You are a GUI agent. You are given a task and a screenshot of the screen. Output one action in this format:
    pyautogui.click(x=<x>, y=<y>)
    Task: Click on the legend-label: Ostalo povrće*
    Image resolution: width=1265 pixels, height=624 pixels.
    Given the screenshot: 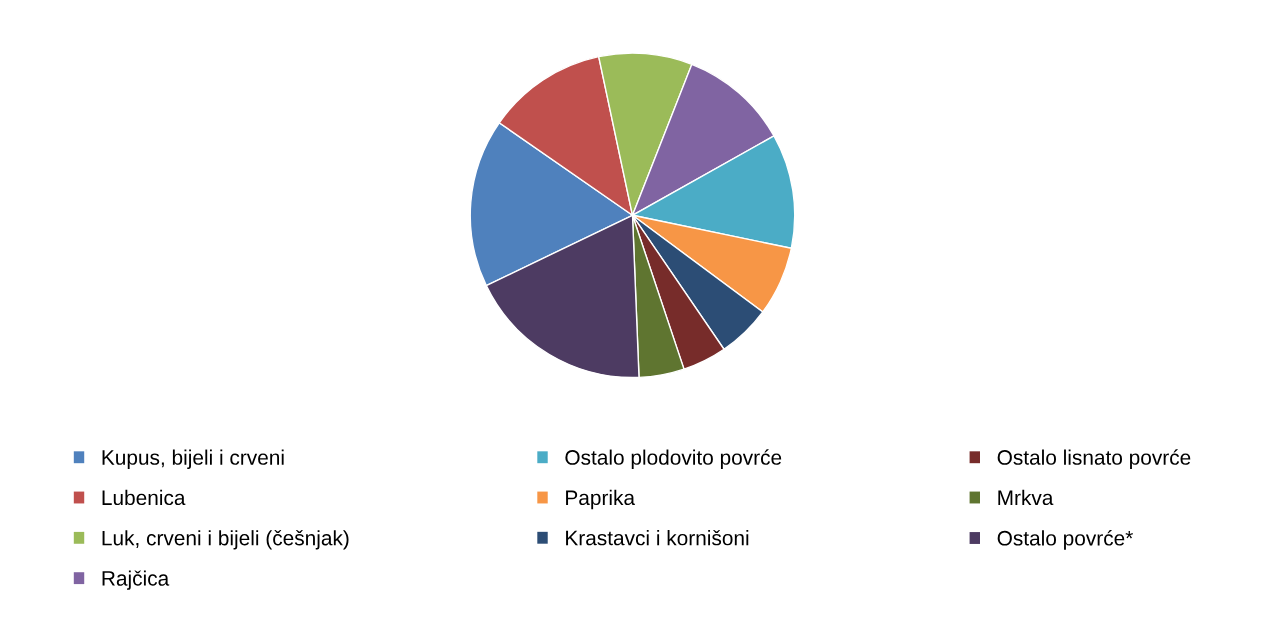 What is the action you would take?
    pyautogui.click(x=1065, y=540)
    